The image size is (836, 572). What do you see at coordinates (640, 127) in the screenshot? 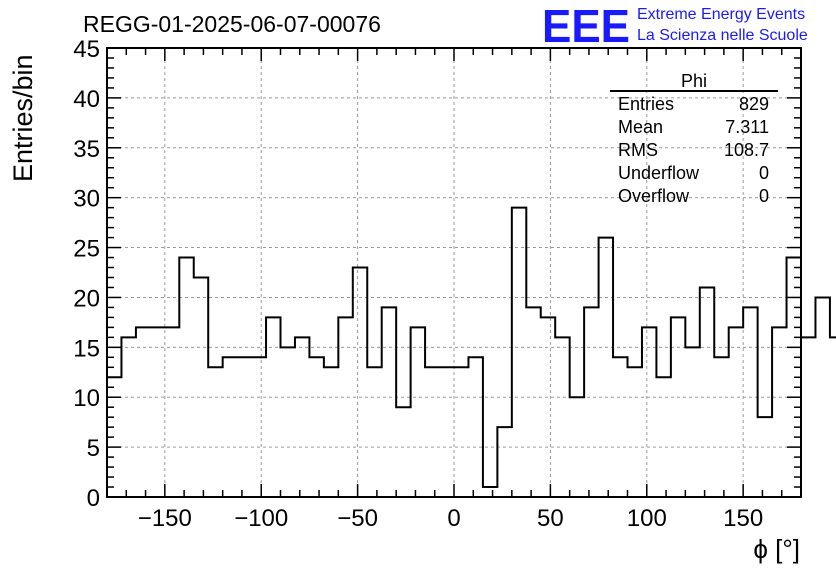
I see `stats-label: Mean` at bounding box center [640, 127].